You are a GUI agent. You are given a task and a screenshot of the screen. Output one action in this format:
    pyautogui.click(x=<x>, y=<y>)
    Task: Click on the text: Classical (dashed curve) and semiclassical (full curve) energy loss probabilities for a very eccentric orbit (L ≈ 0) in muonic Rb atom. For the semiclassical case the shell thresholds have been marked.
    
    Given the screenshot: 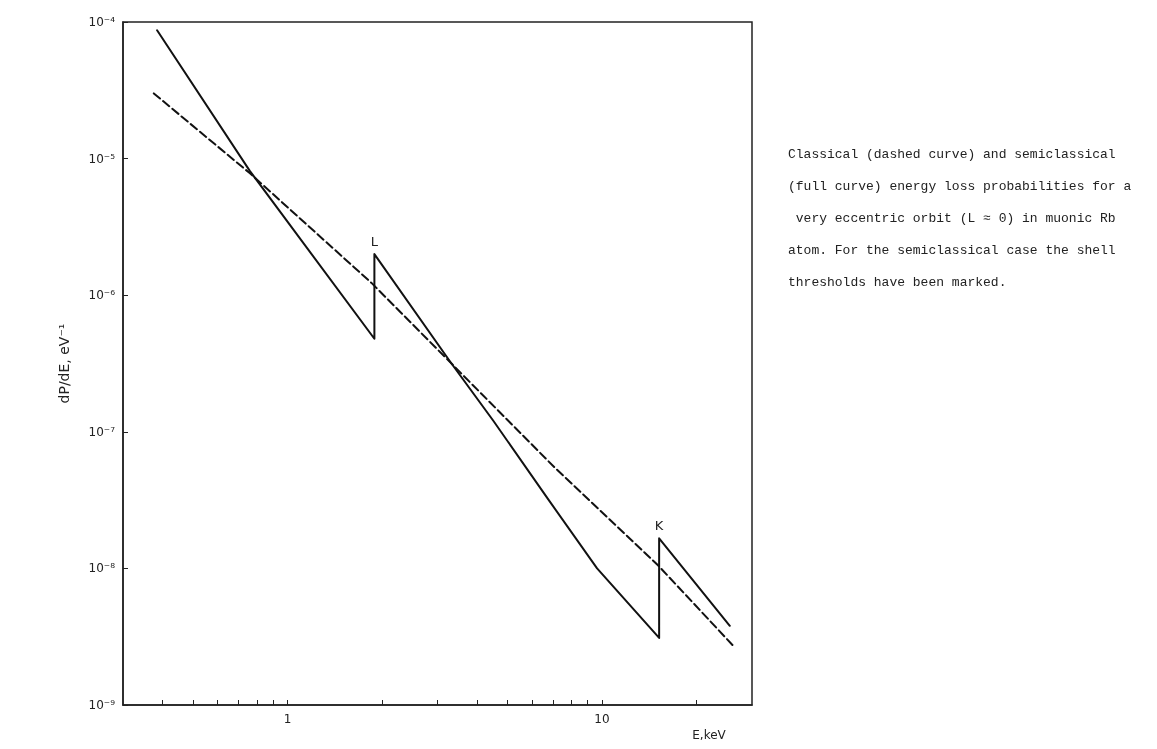 What is the action you would take?
    pyautogui.click(x=960, y=218)
    